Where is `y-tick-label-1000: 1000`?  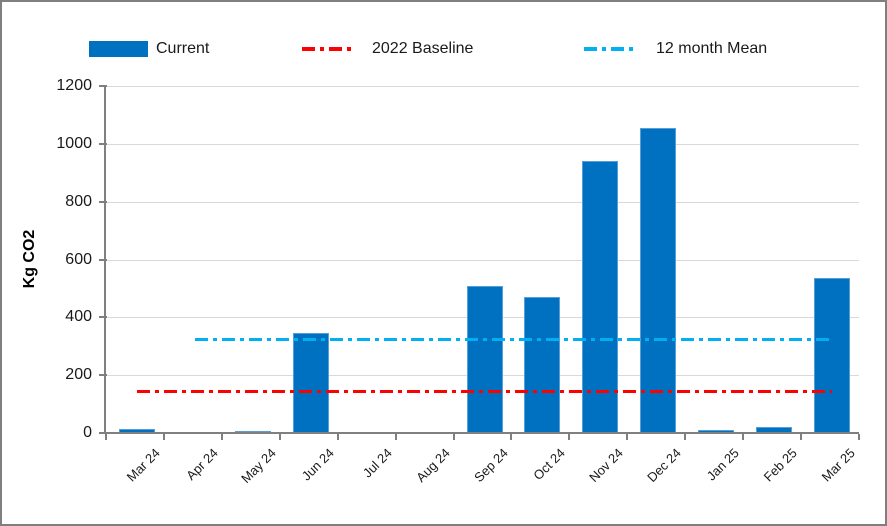 y-tick-label-1000: 1000 is located at coordinates (74, 143).